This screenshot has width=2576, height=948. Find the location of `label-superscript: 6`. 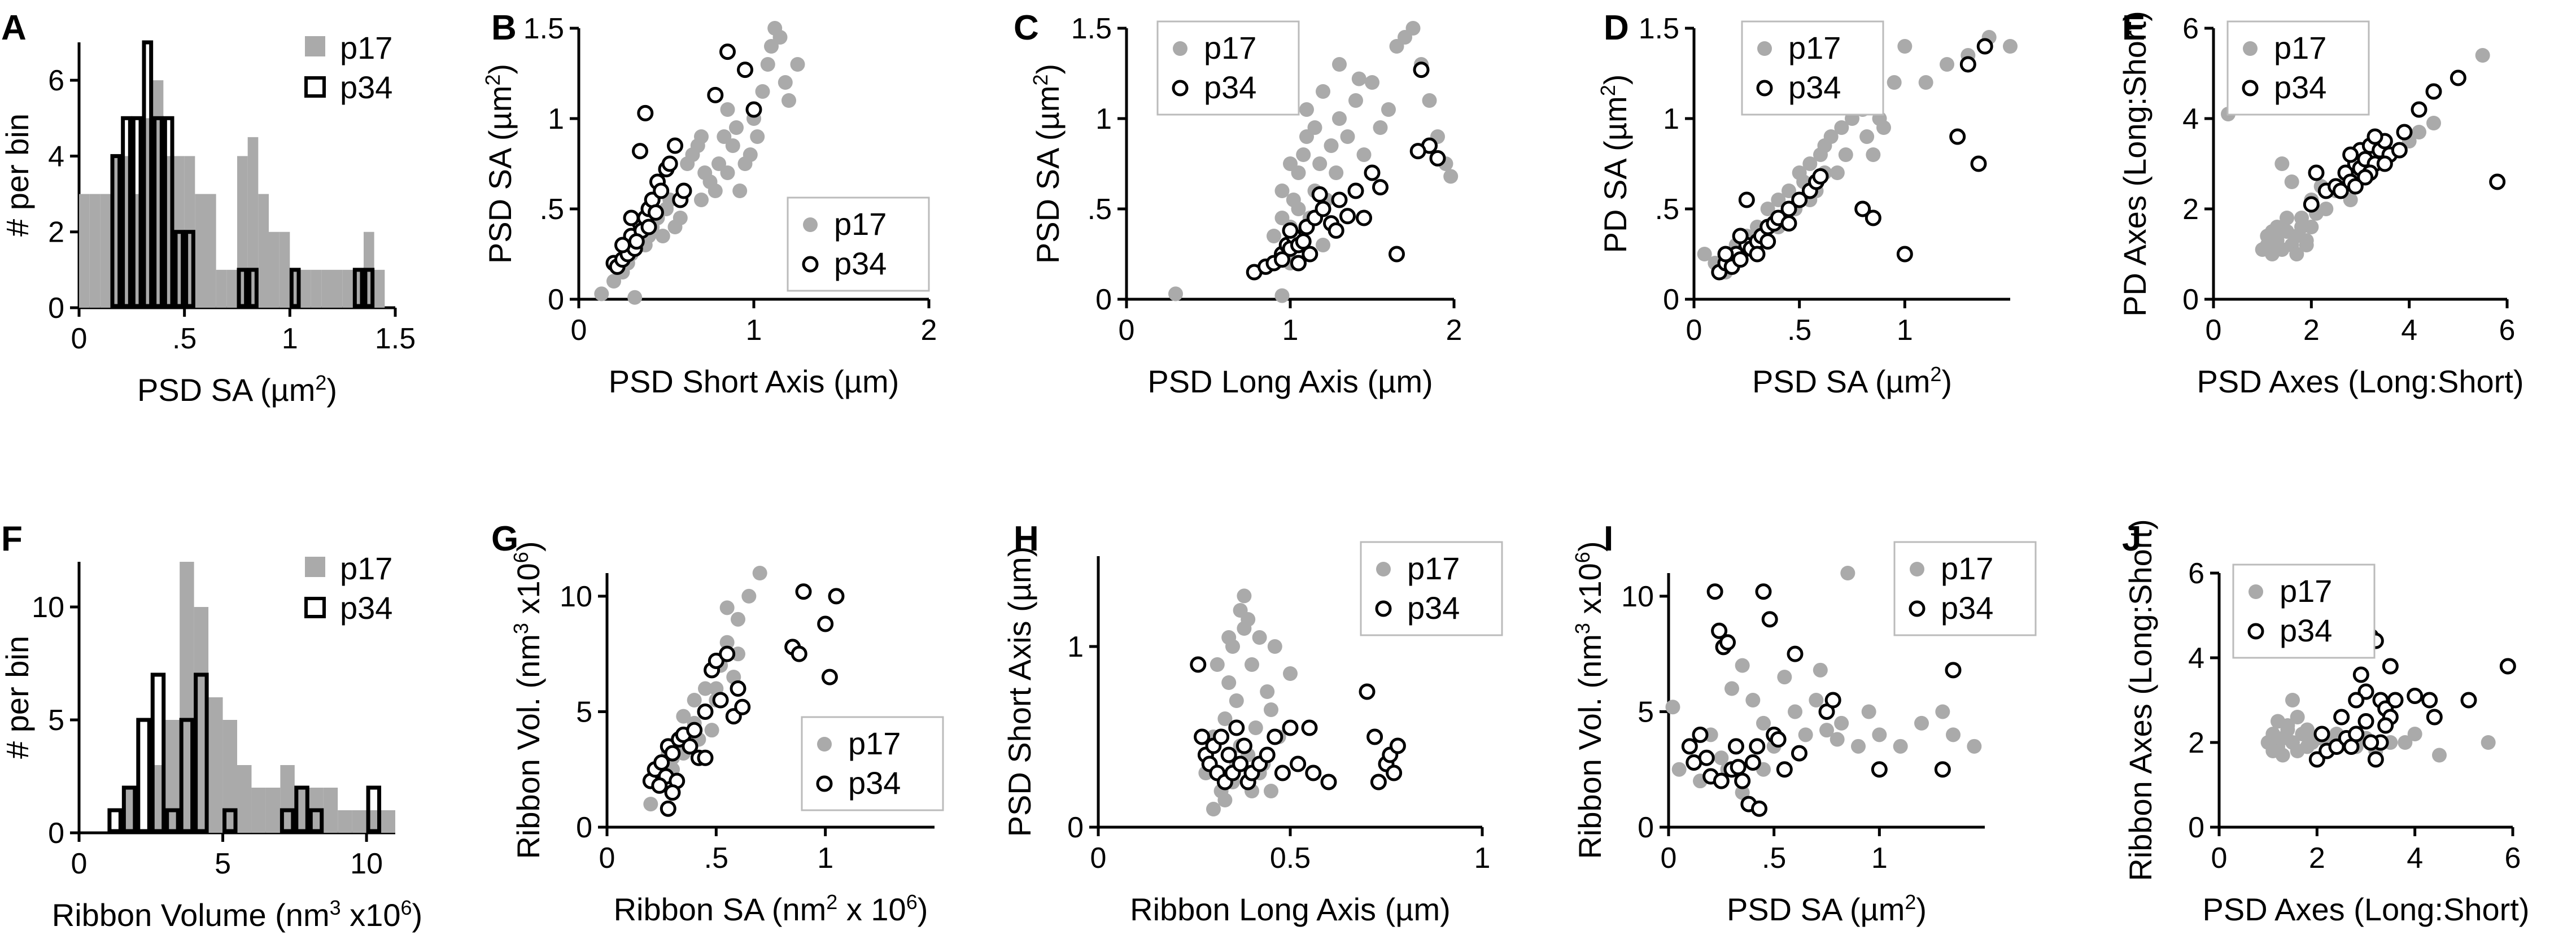

label-superscript: 6 is located at coordinates (406, 907).